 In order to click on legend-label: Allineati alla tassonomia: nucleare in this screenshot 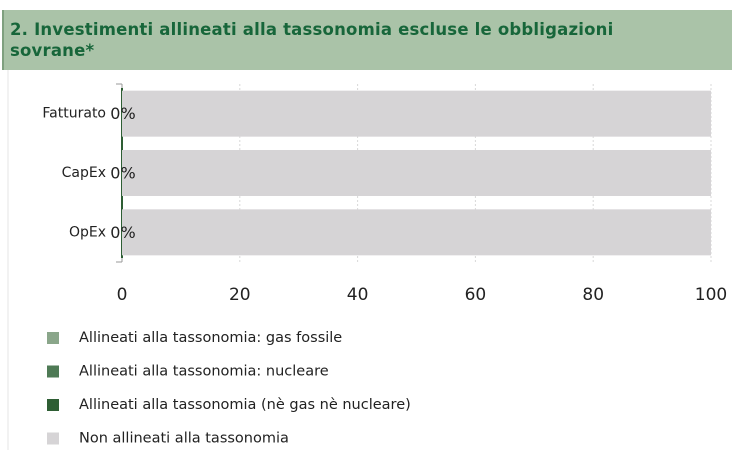, I will do `click(204, 372)`.